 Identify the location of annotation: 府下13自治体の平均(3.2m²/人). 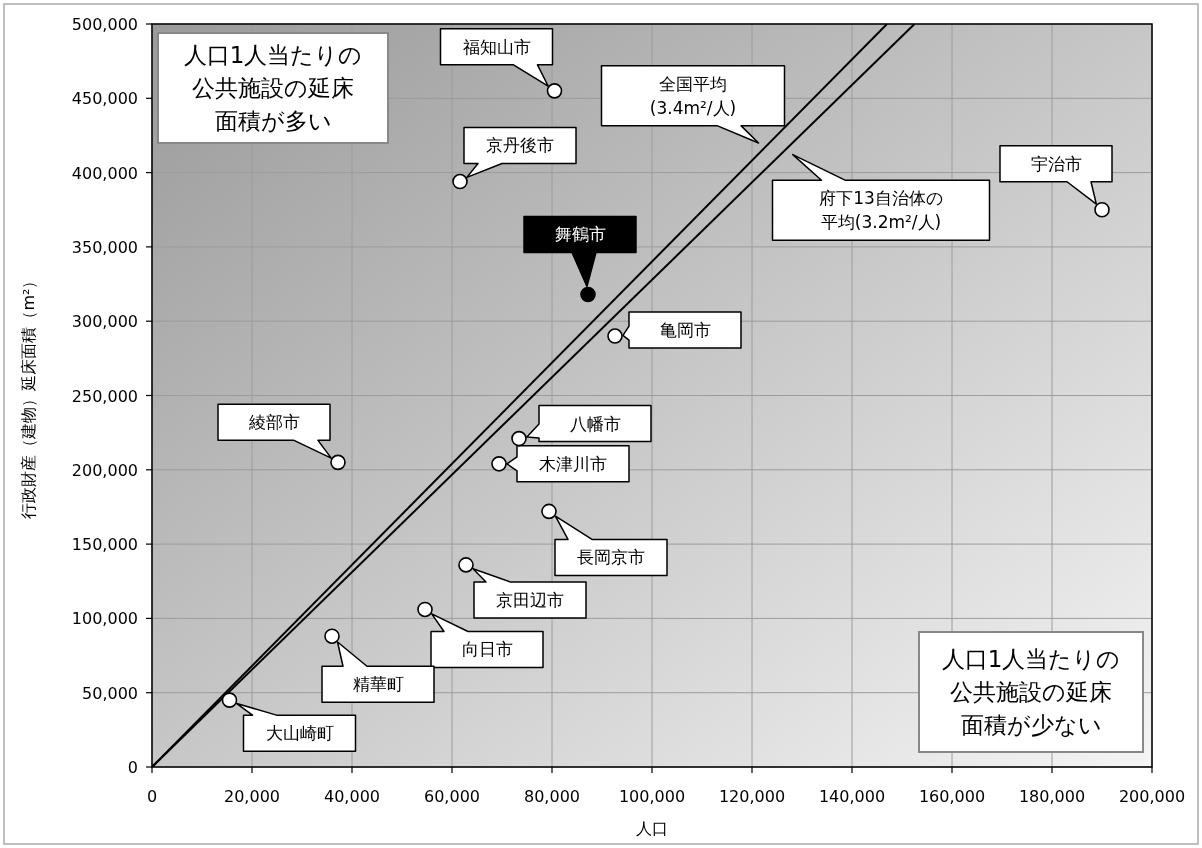
(881, 210).